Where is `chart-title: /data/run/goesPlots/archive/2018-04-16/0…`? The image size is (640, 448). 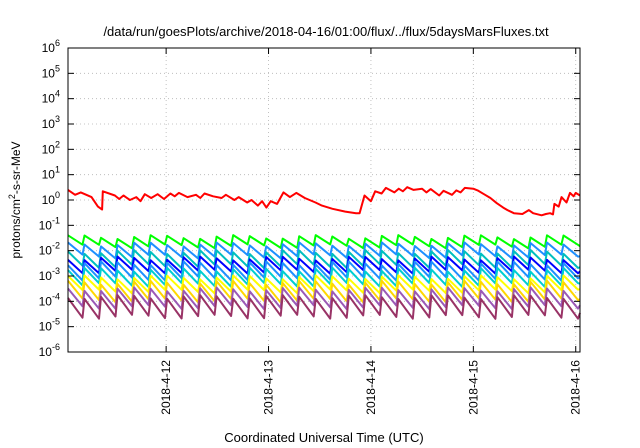
chart-title: /data/run/goesPlots/archive/2018-04-16/0… is located at coordinates (326, 31).